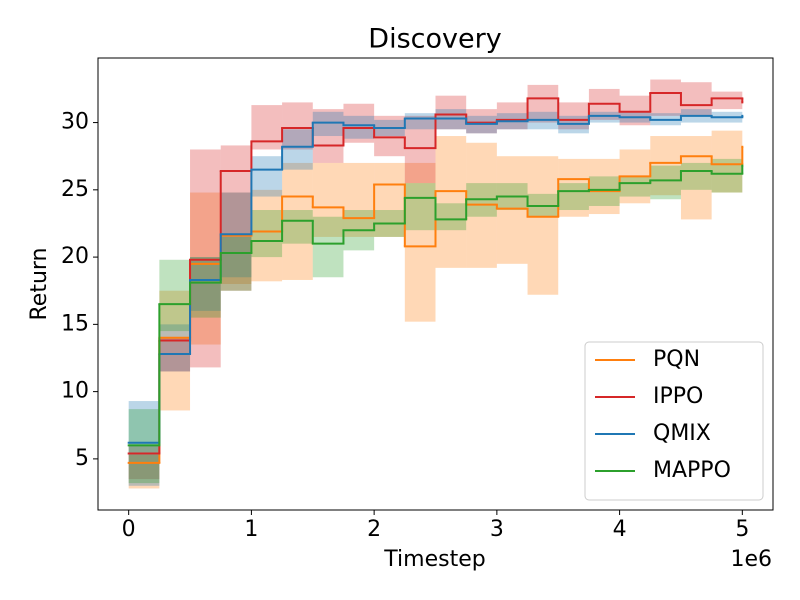 The image size is (800, 600). Describe the element at coordinates (129, 529) in the screenshot. I see `x-tick-label: 0` at that location.